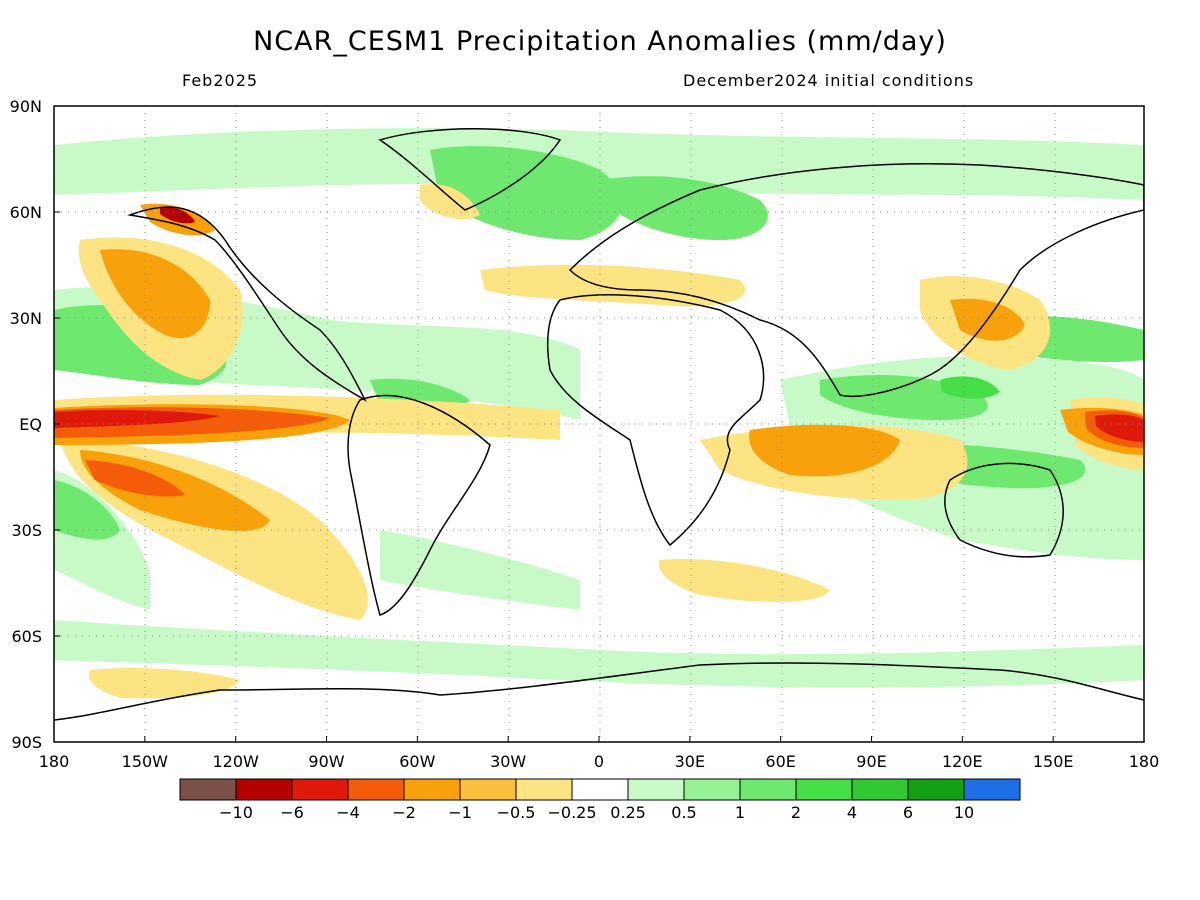 The height and width of the screenshot is (900, 1200). Describe the element at coordinates (235, 761) in the screenshot. I see `lon-tick-label: 120W` at that location.